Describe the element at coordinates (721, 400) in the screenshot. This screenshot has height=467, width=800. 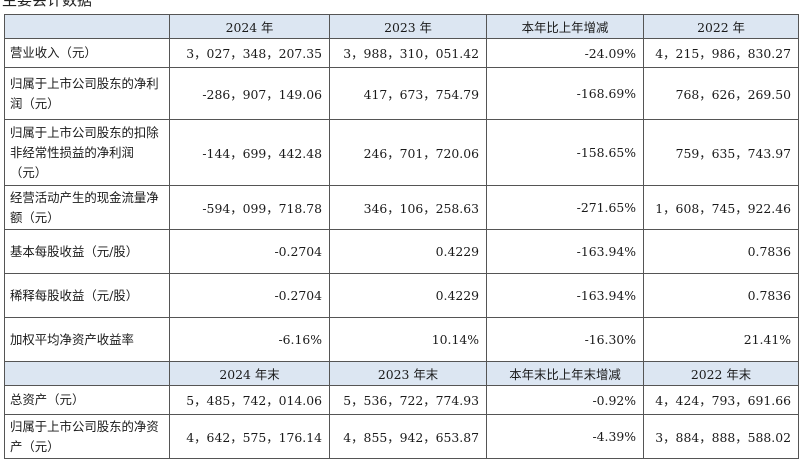
I see `value-2022: 4，424，793，691.66` at that location.